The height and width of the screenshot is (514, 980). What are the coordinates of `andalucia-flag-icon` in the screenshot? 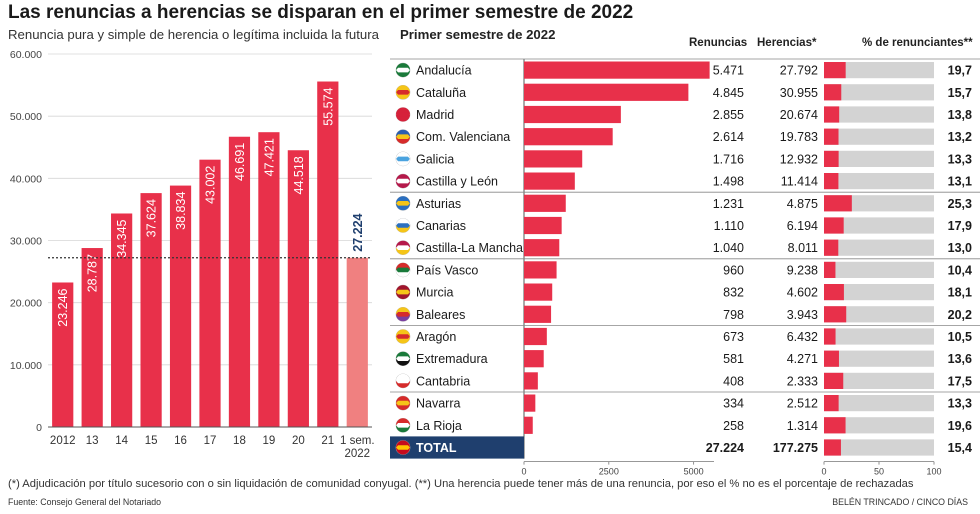 It's located at (403, 70).